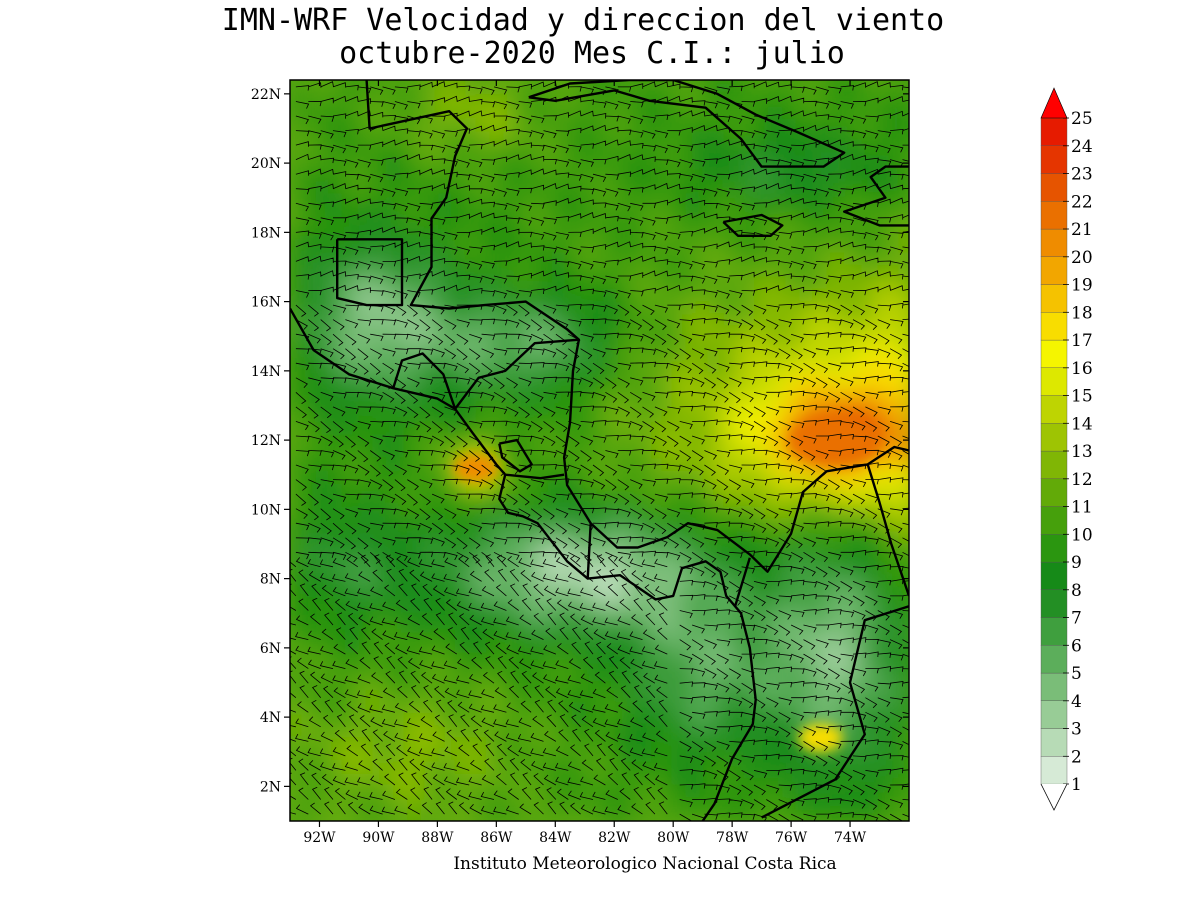  What do you see at coordinates (592, 53) in the screenshot?
I see `chart-title-line2: octubre-2020 Mes C.I.: julio` at bounding box center [592, 53].